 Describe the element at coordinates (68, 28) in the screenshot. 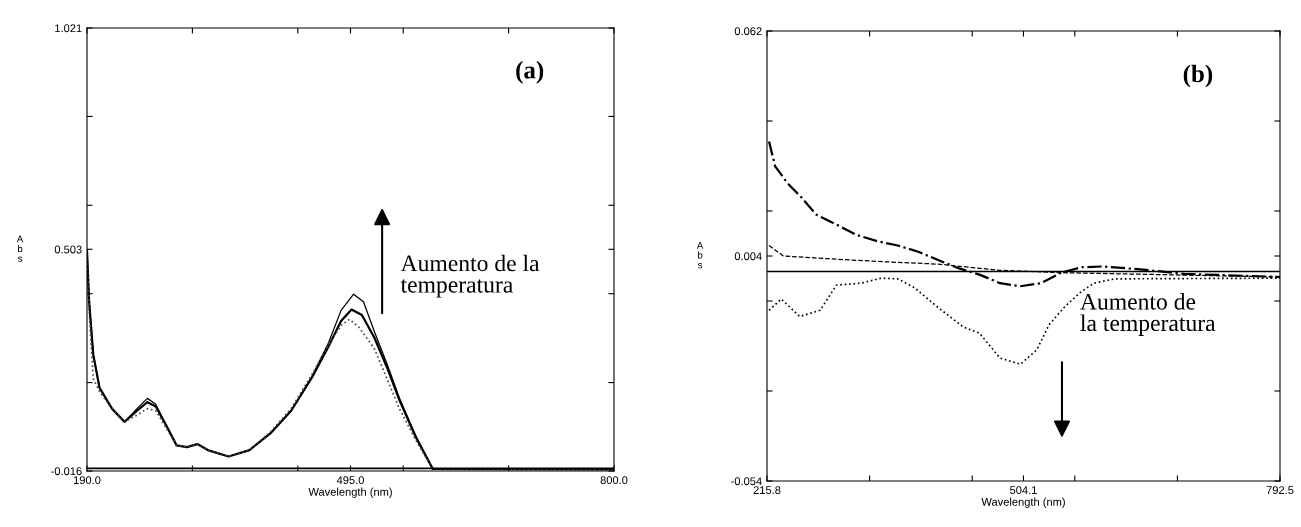

I see `y-tick-label: 1.021` at that location.